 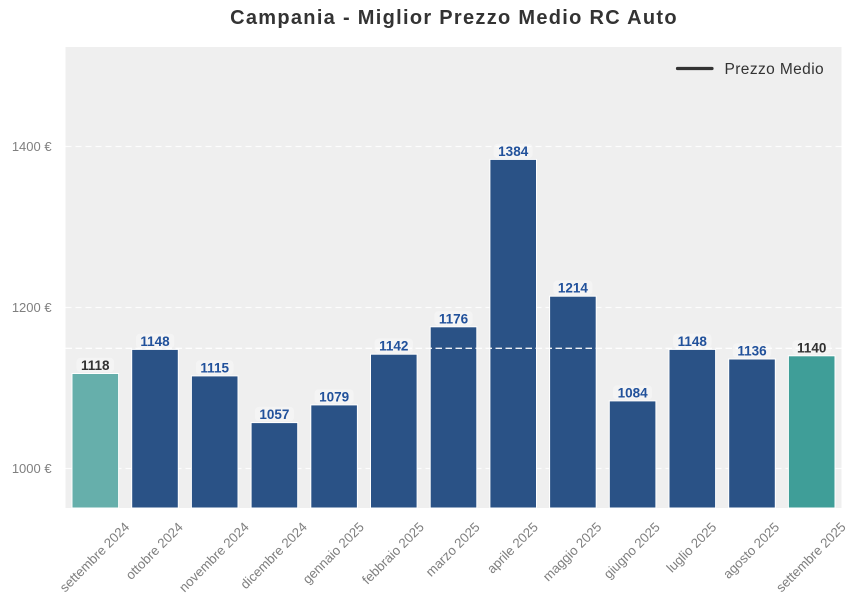 What do you see at coordinates (95, 557) in the screenshot?
I see `svg-text: settembre 2024` at bounding box center [95, 557].